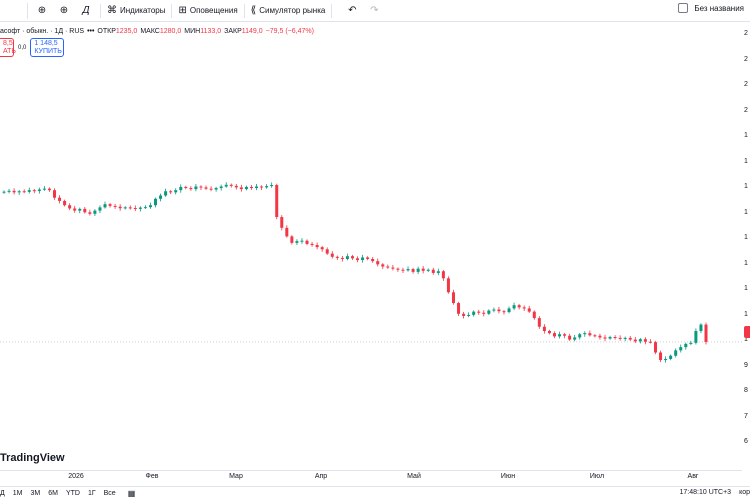 The image size is (750, 500). Describe the element at coordinates (17, 493) in the screenshot. I see `range-button: 1М` at that location.